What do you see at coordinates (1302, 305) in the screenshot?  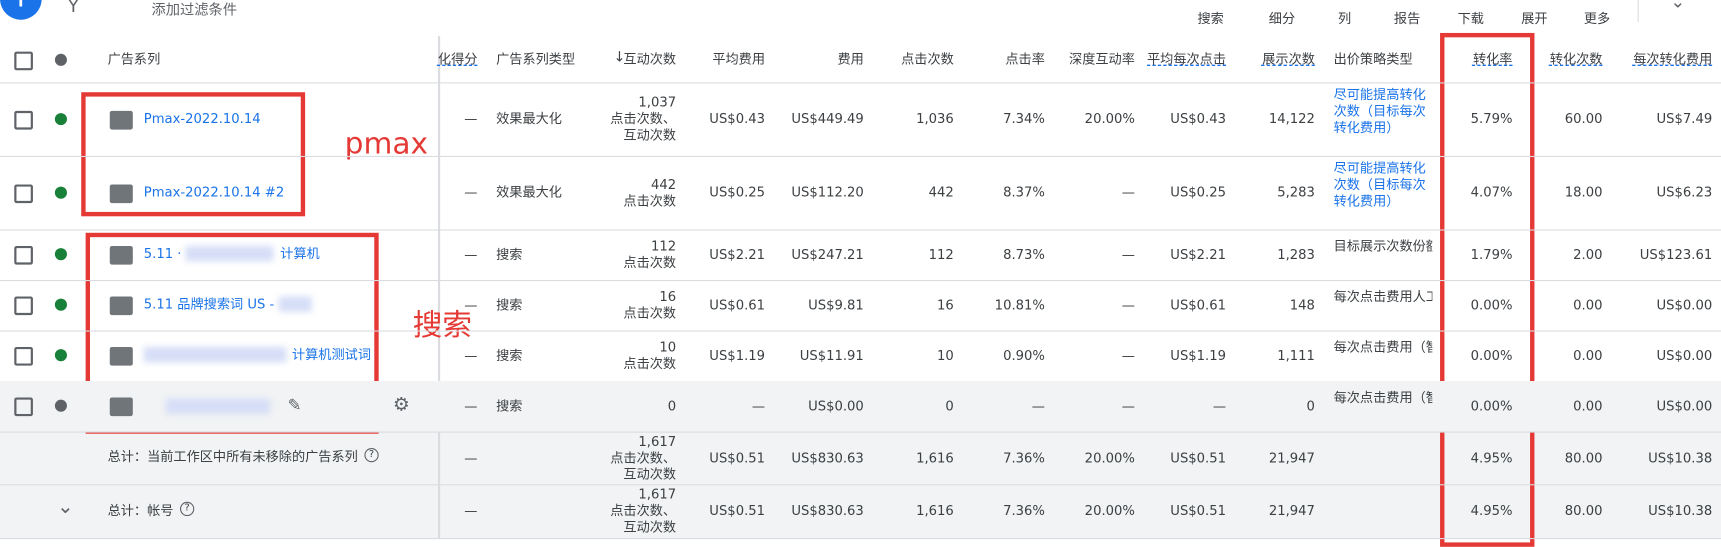 I see `cell-impressions: 148` at bounding box center [1302, 305].